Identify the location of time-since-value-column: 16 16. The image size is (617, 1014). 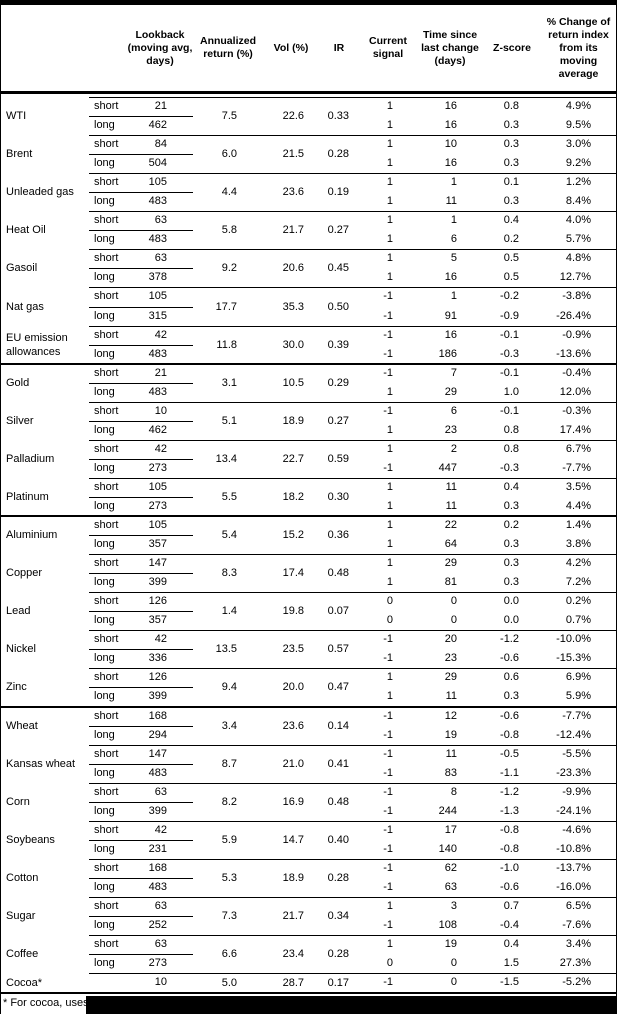
(450, 116).